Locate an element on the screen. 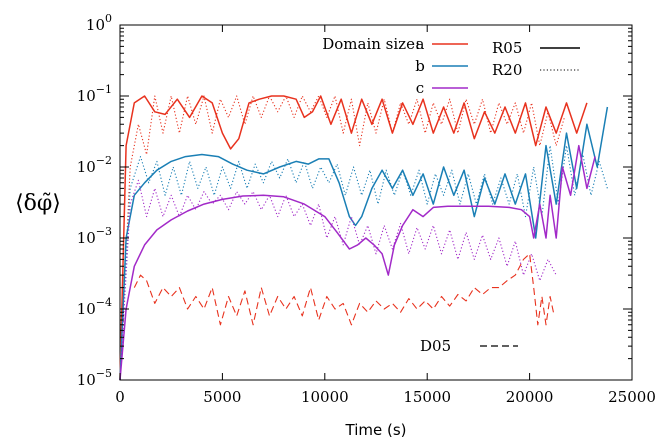 The height and width of the screenshot is (445, 663). y-tick-label: 10⁻⁴ is located at coordinates (94, 307).